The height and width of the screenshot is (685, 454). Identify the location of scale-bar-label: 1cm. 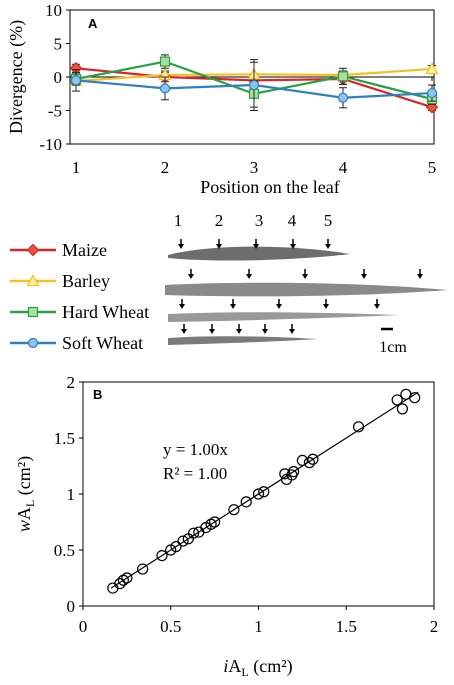
(393, 347).